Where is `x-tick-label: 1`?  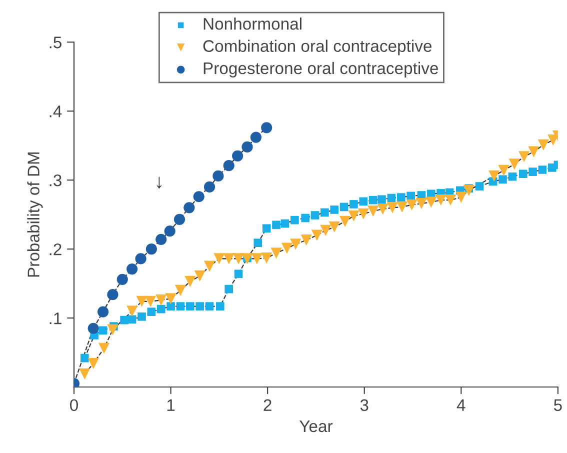
x-tick-label: 1 is located at coordinates (171, 405).